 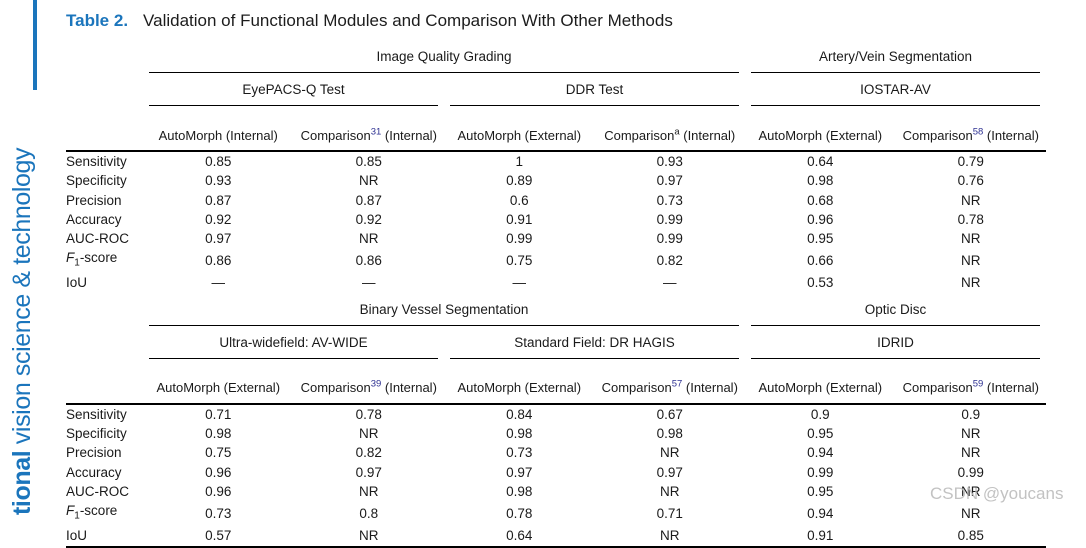 What do you see at coordinates (92, 260) in the screenshot?
I see `metric-label: F1-score` at bounding box center [92, 260].